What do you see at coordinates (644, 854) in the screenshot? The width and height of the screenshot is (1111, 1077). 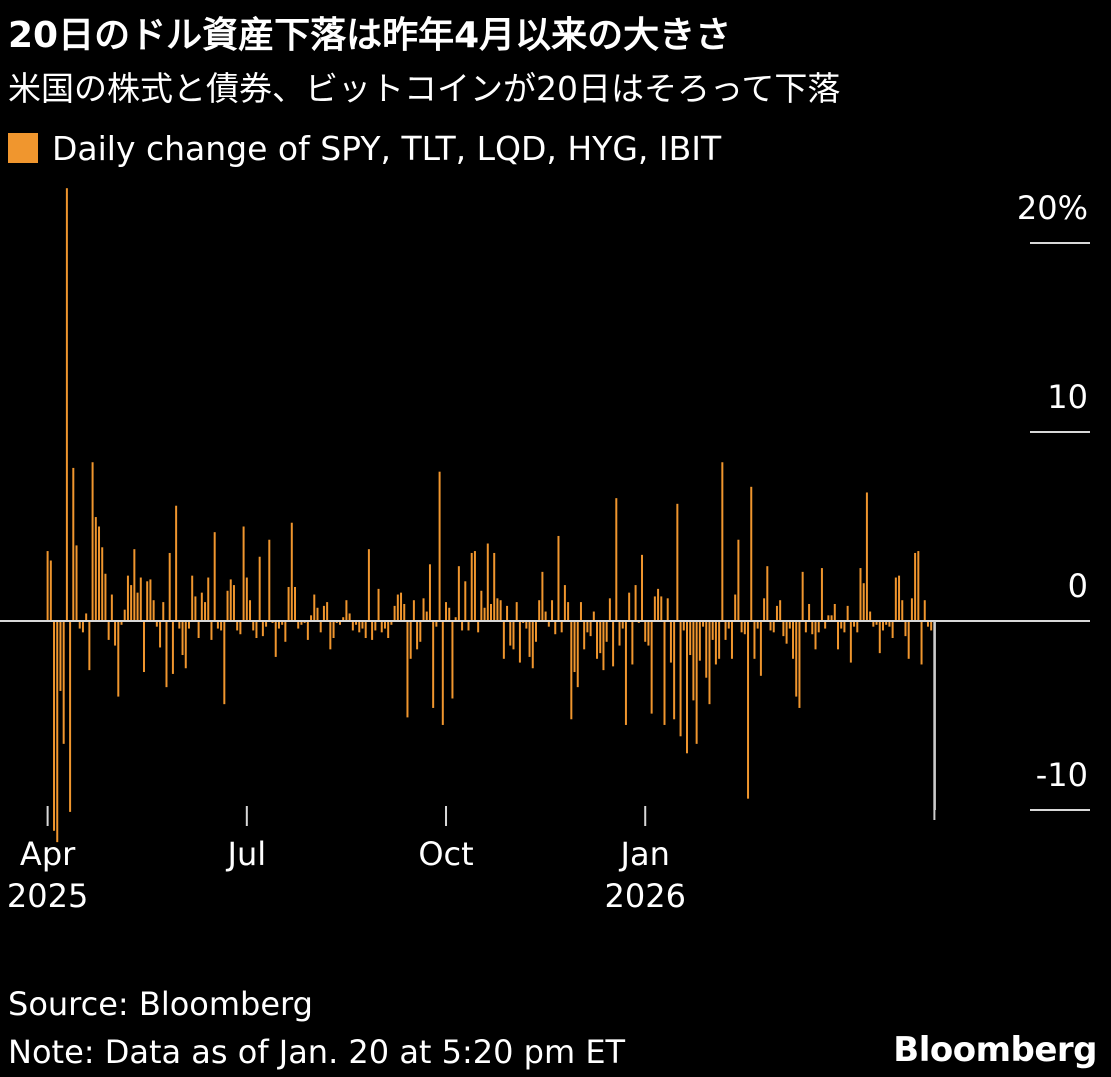 I see `x-tick-label: Jan` at bounding box center [644, 854].